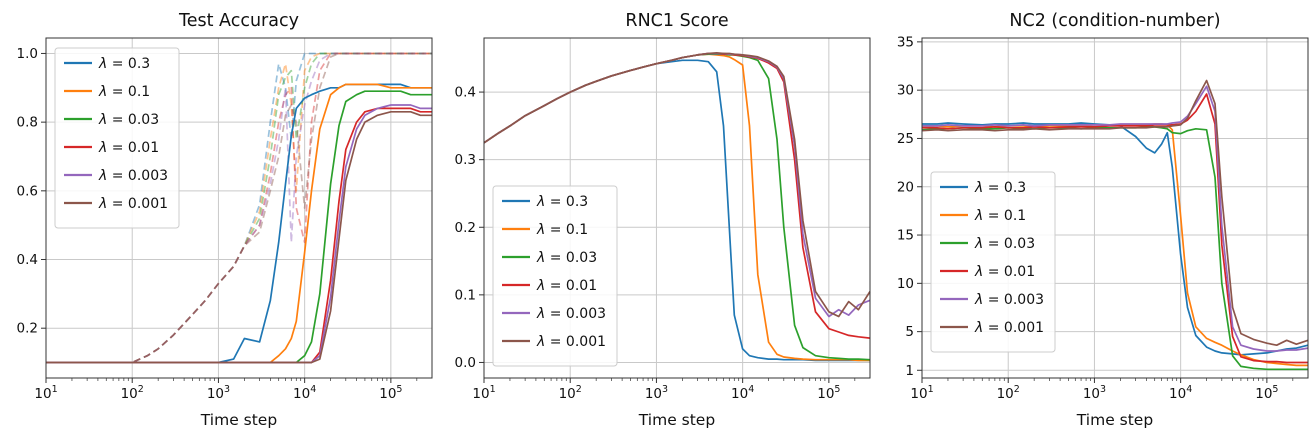 The width and height of the screenshot is (1314, 436). Describe the element at coordinates (905, 284) in the screenshot. I see `y-tick-label: 10` at that location.